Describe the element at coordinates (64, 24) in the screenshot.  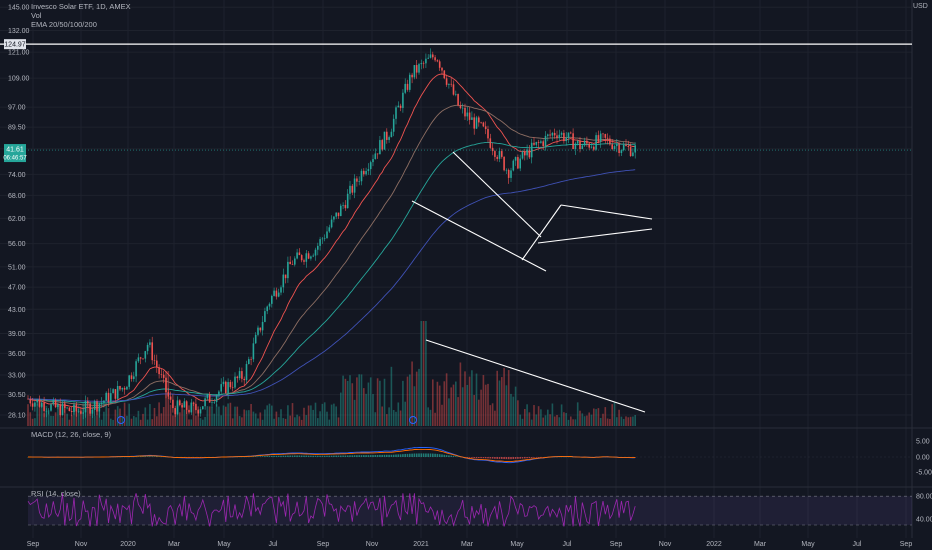
I see `ema-legend: EMA 20/50/100/200` at that location.